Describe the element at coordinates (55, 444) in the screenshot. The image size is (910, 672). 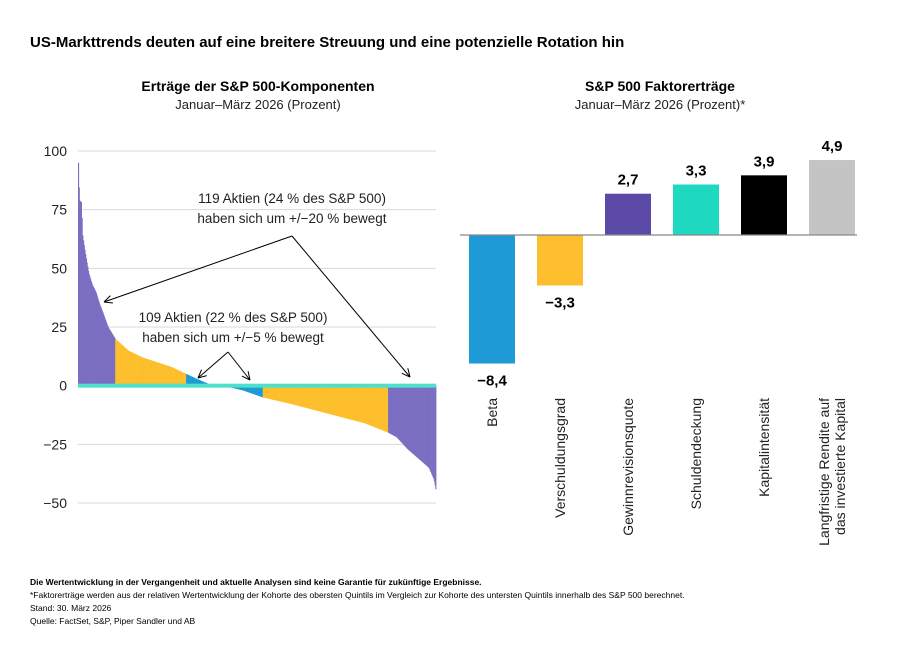
I see `y-tick-label: −25` at that location.